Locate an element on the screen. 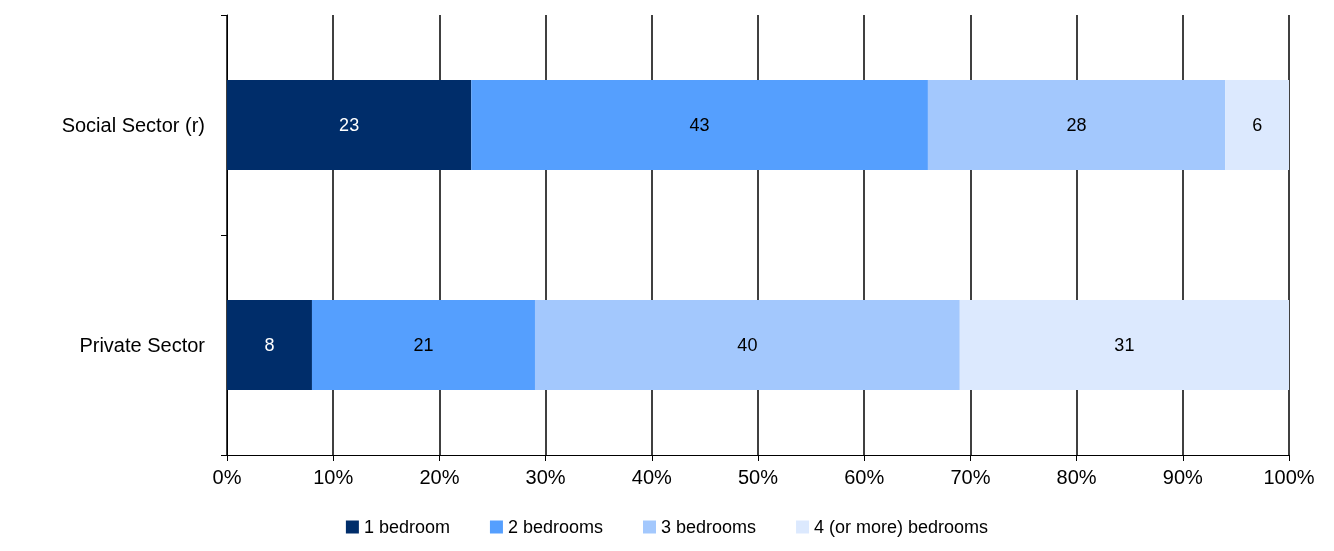  data-label: 31 is located at coordinates (1124, 345).